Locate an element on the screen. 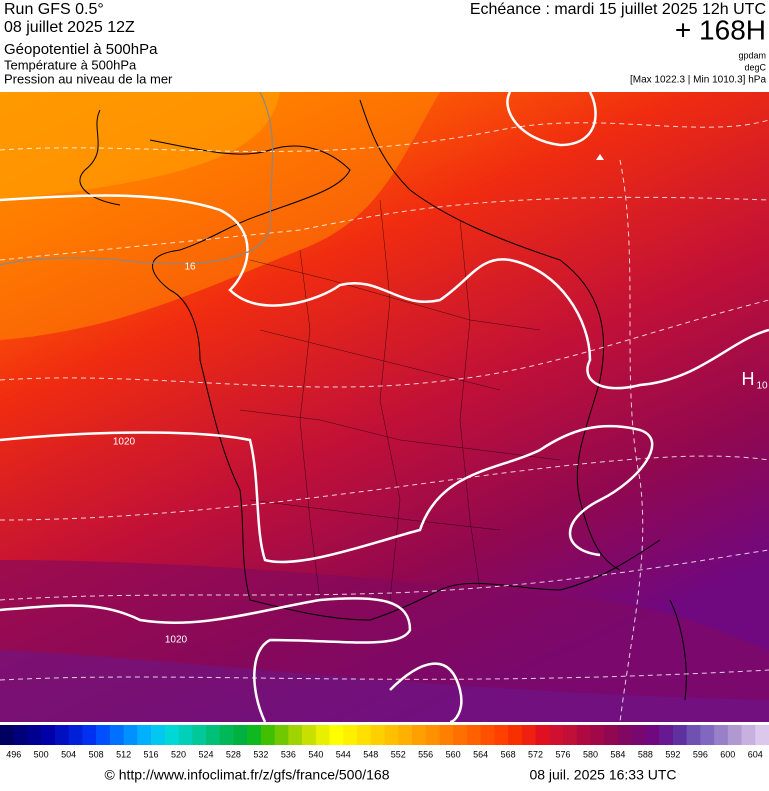 The height and width of the screenshot is (791, 769). map-label: H is located at coordinates (748, 379).